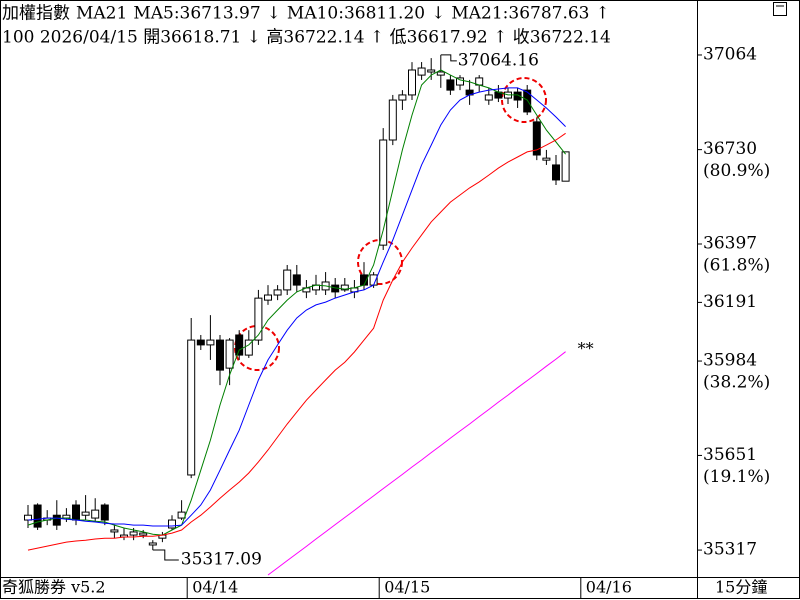 This screenshot has width=800, height=600. What do you see at coordinates (741, 587) in the screenshot?
I see `period: 15分鐘` at bounding box center [741, 587].